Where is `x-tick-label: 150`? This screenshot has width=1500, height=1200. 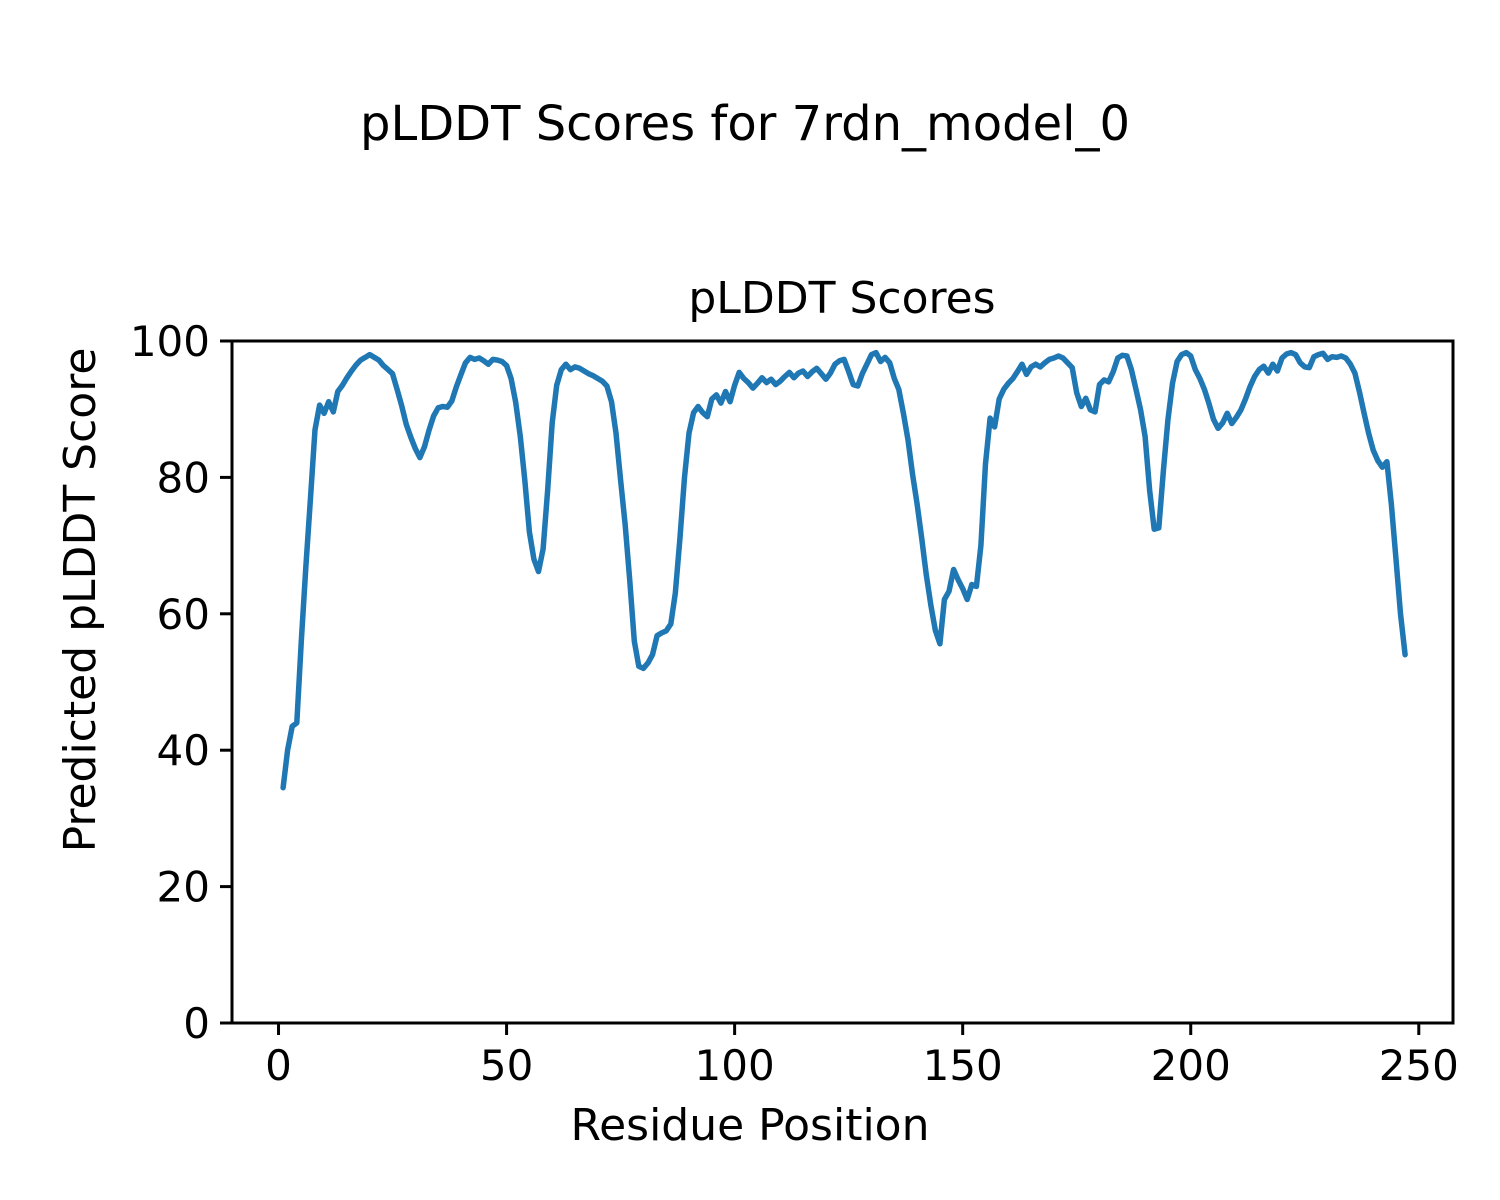
x-tick-label: 150 is located at coordinates (963, 1065).